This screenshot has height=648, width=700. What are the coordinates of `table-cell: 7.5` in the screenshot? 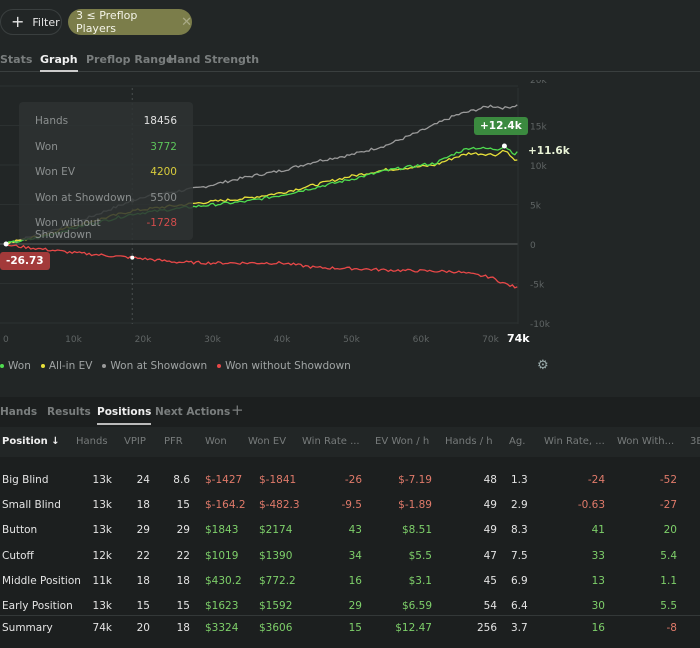 It's located at (519, 555).